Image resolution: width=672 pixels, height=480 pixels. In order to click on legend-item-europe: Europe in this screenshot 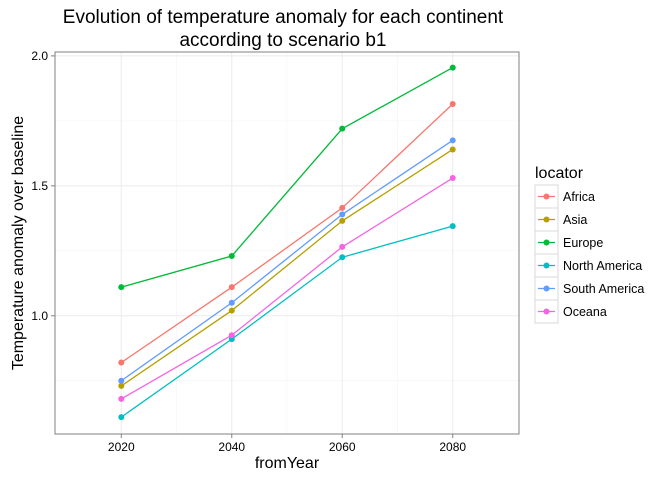, I will do `click(568, 242)`.